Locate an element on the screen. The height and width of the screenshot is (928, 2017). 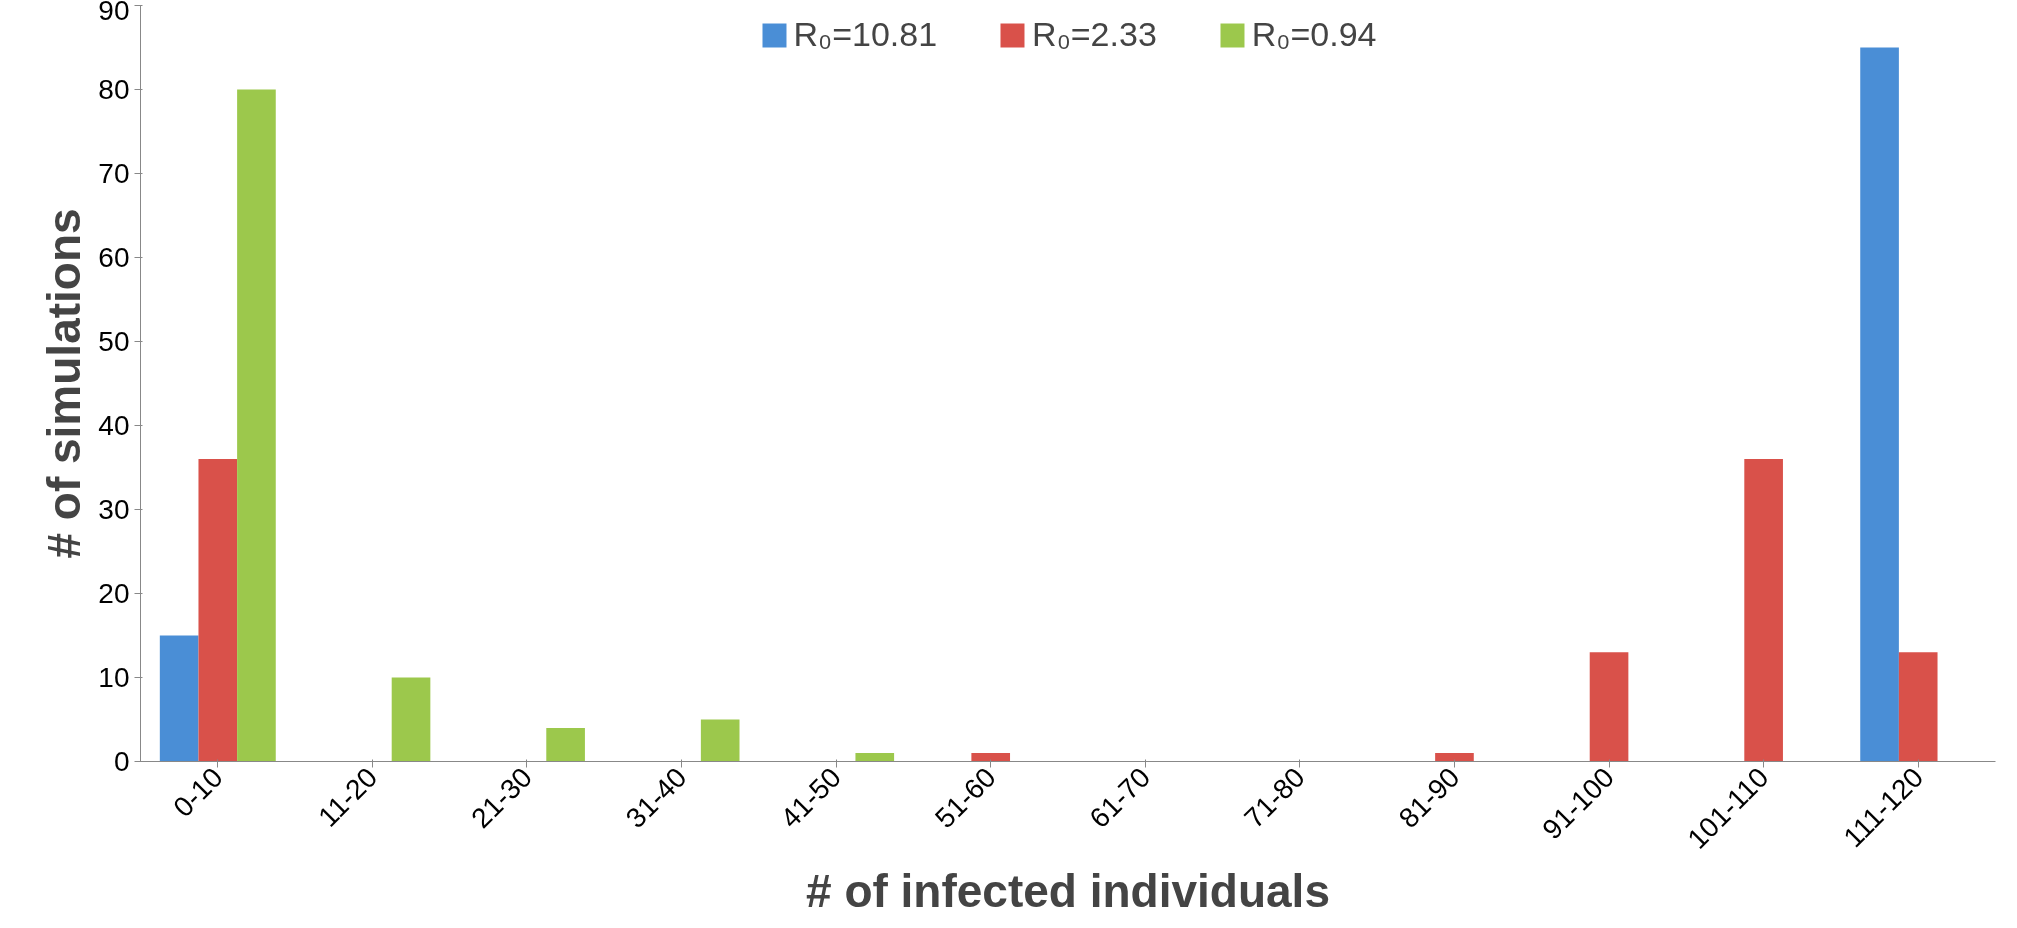
x-axis-title: # of infected individuals is located at coordinates (1068, 891).